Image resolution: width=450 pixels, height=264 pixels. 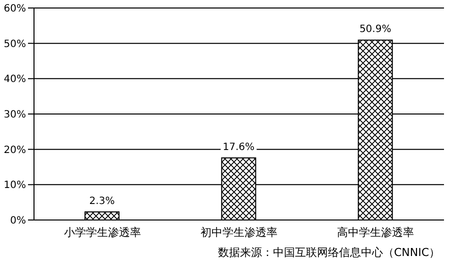 I want to click on y-tick-label: 0%, so click(x=18, y=221).